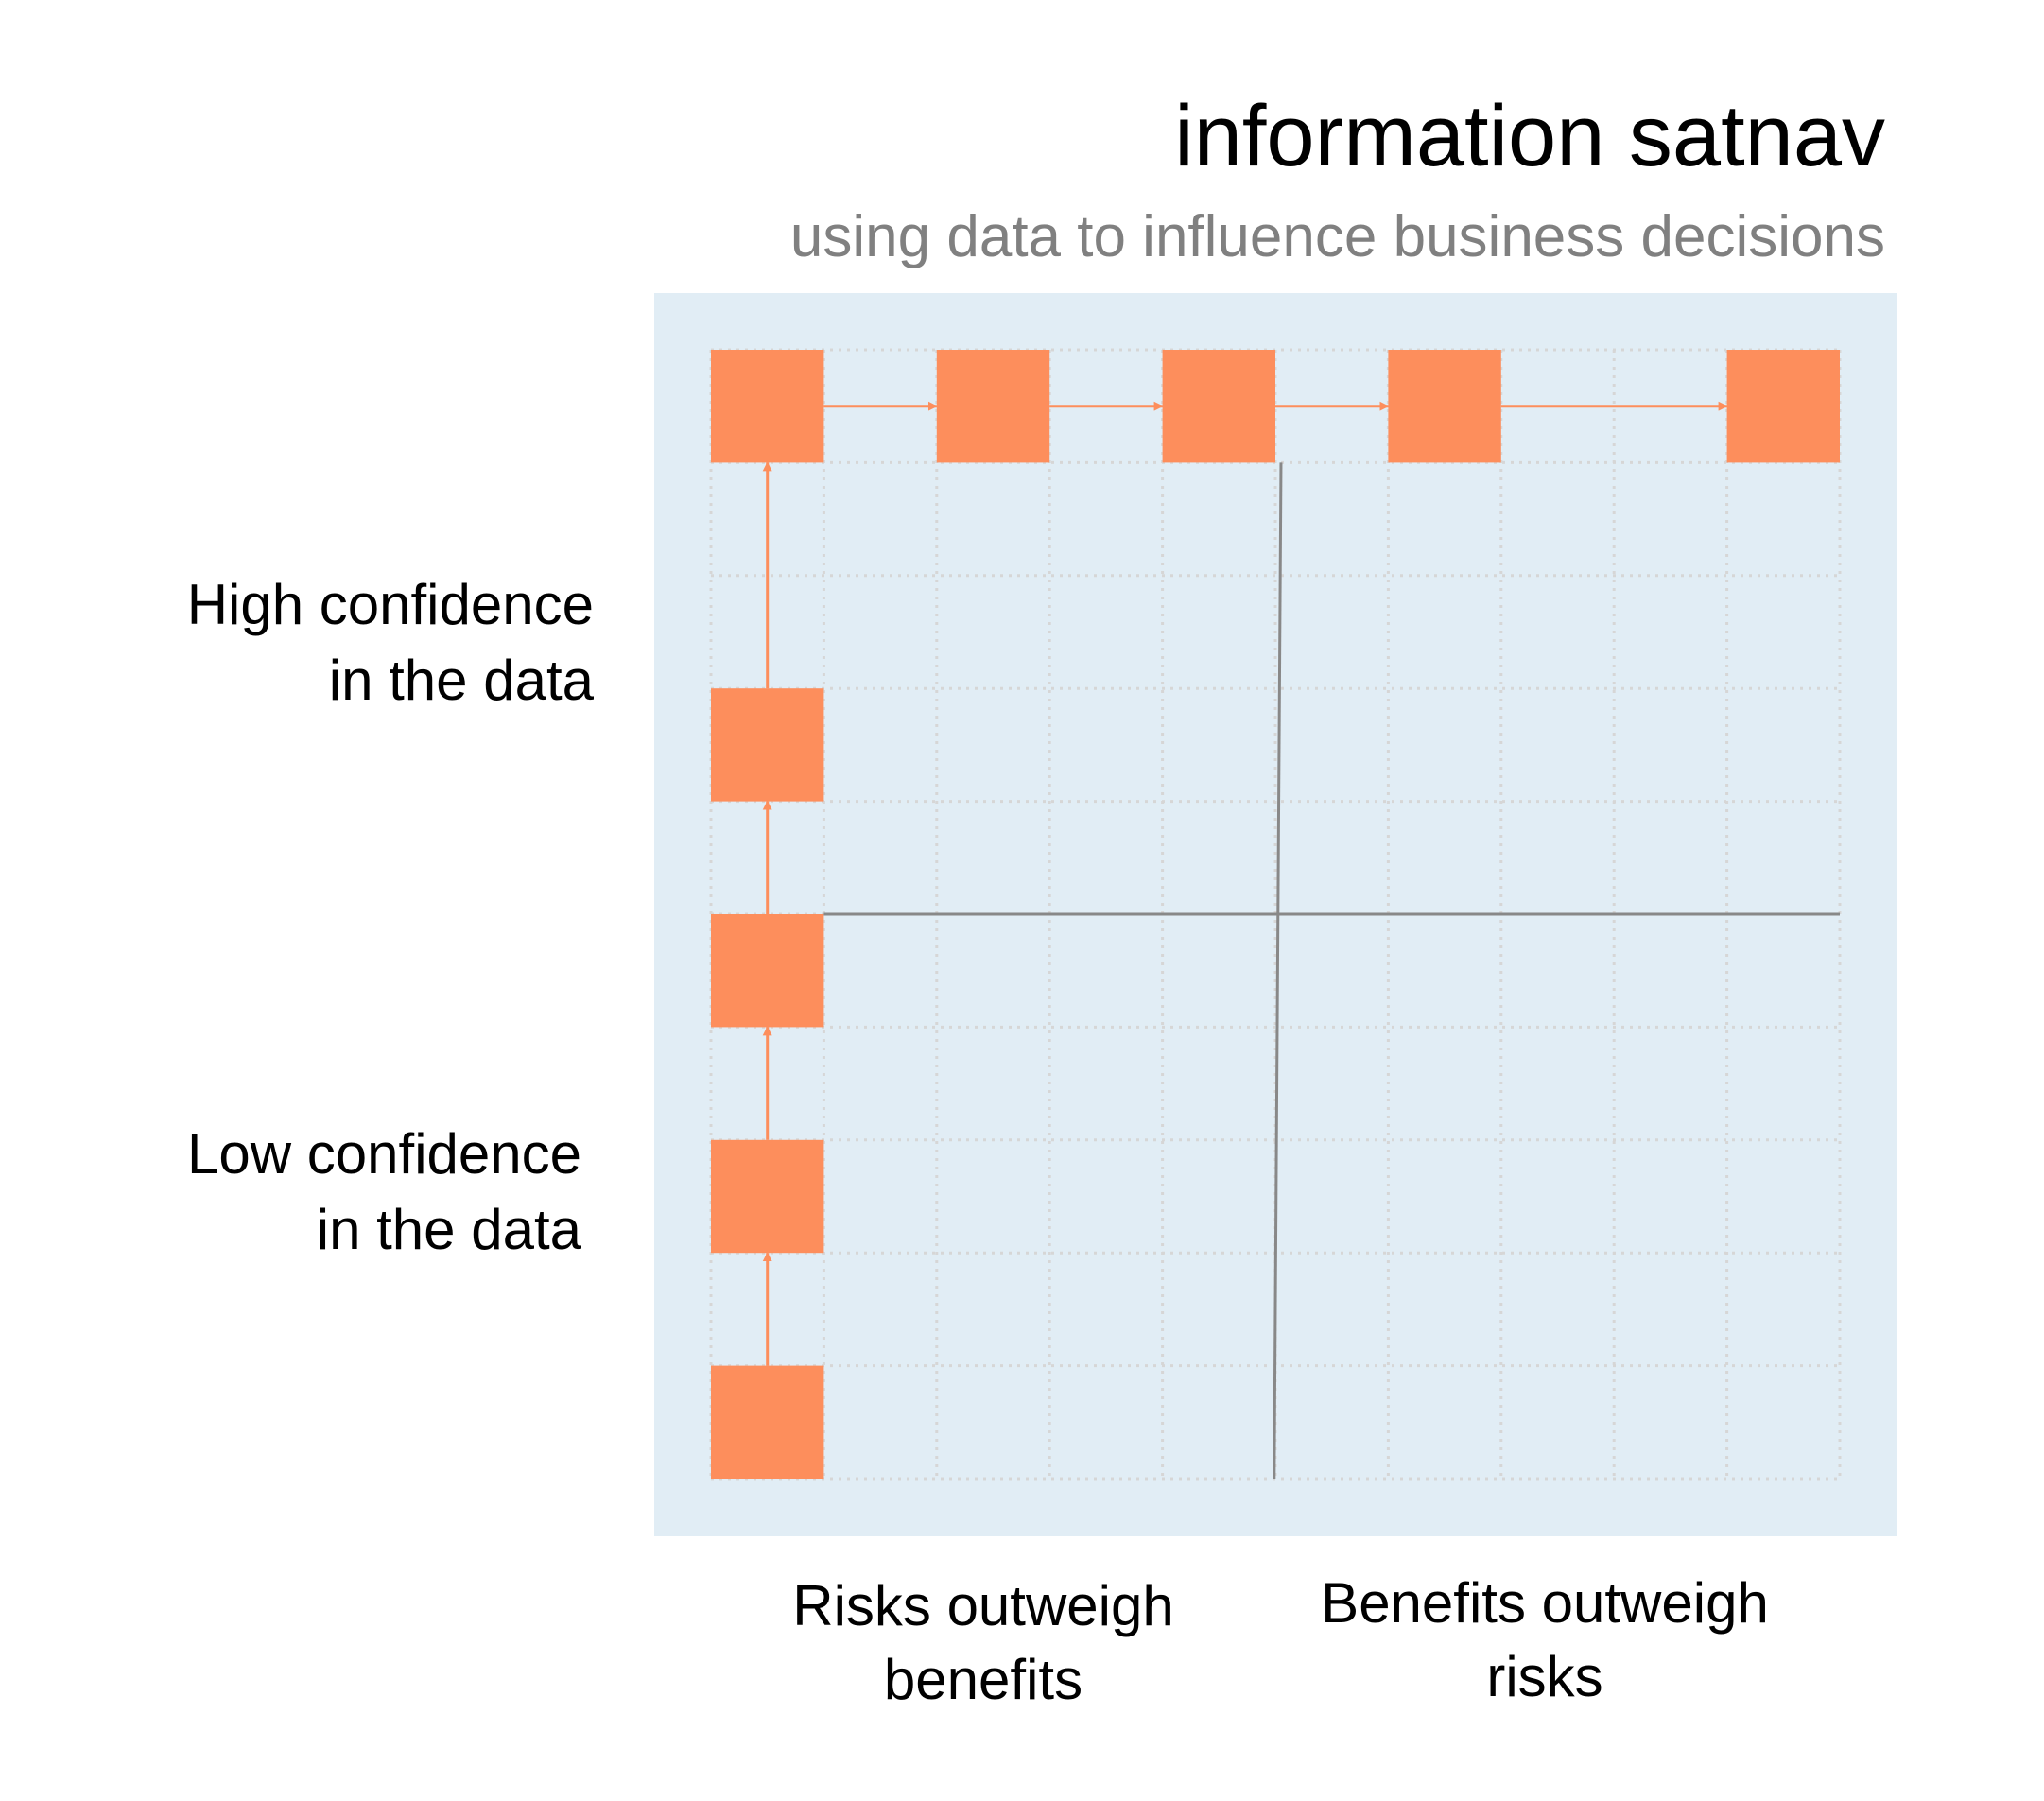 This screenshot has height=1801, width=2044. I want to click on quadrant-divider-vertical, so click(1278, 971).